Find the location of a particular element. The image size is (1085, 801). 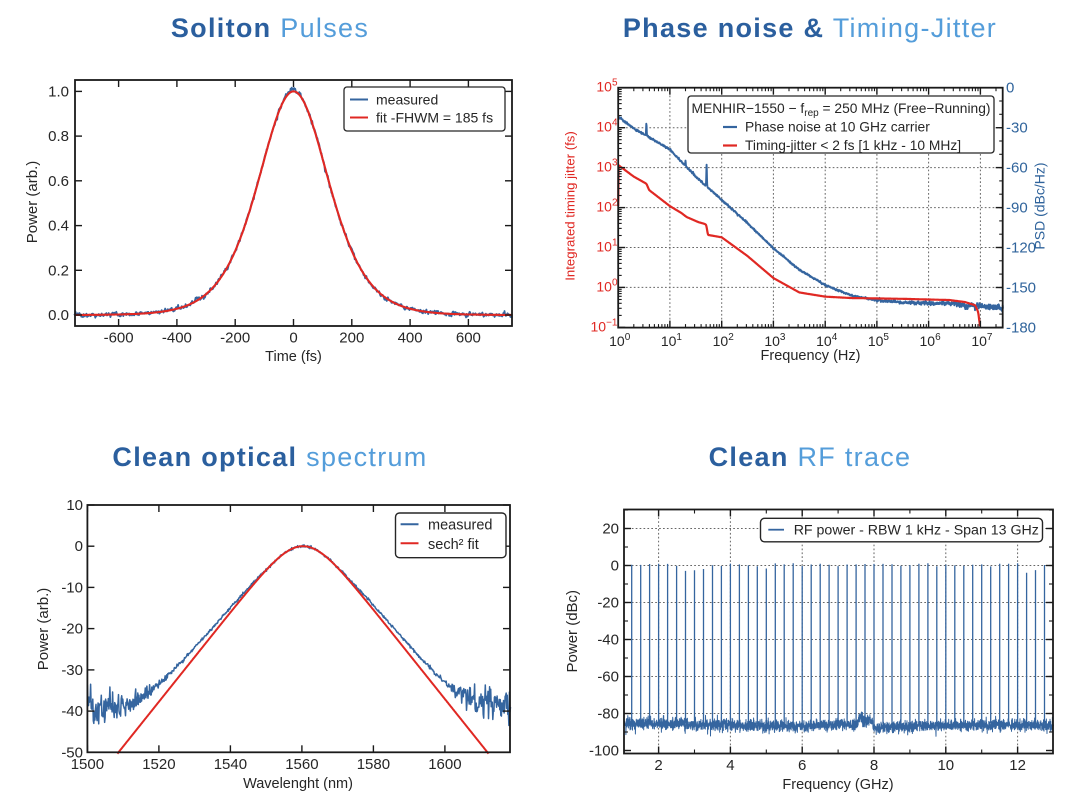

svg-text: 20 is located at coordinates (610, 529).